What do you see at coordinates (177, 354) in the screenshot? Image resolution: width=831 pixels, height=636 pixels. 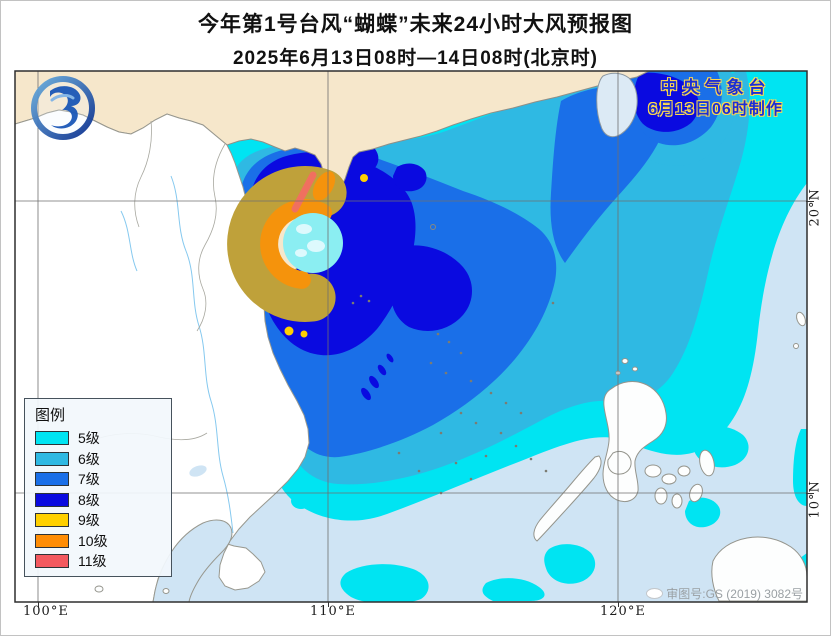 I see `rivers` at bounding box center [177, 354].